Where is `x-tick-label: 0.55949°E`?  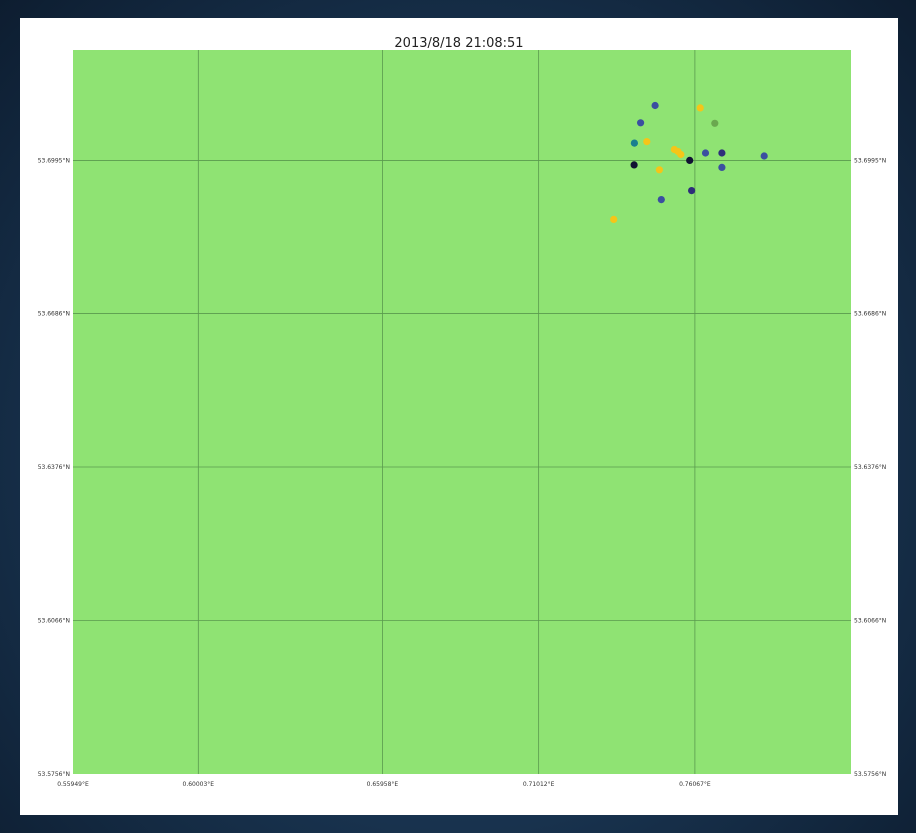 x-tick-label: 0.55949°E is located at coordinates (73, 784).